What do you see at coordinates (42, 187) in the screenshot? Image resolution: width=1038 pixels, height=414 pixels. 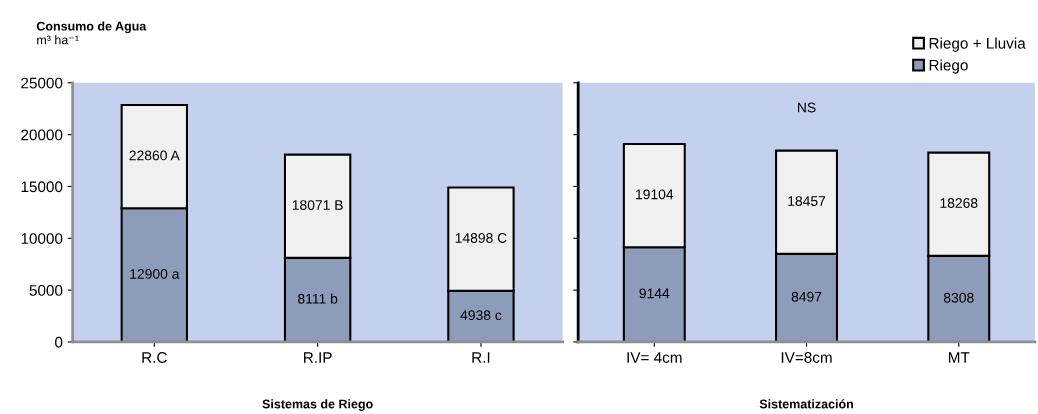 I see `y-tick-label: 15000` at bounding box center [42, 187].